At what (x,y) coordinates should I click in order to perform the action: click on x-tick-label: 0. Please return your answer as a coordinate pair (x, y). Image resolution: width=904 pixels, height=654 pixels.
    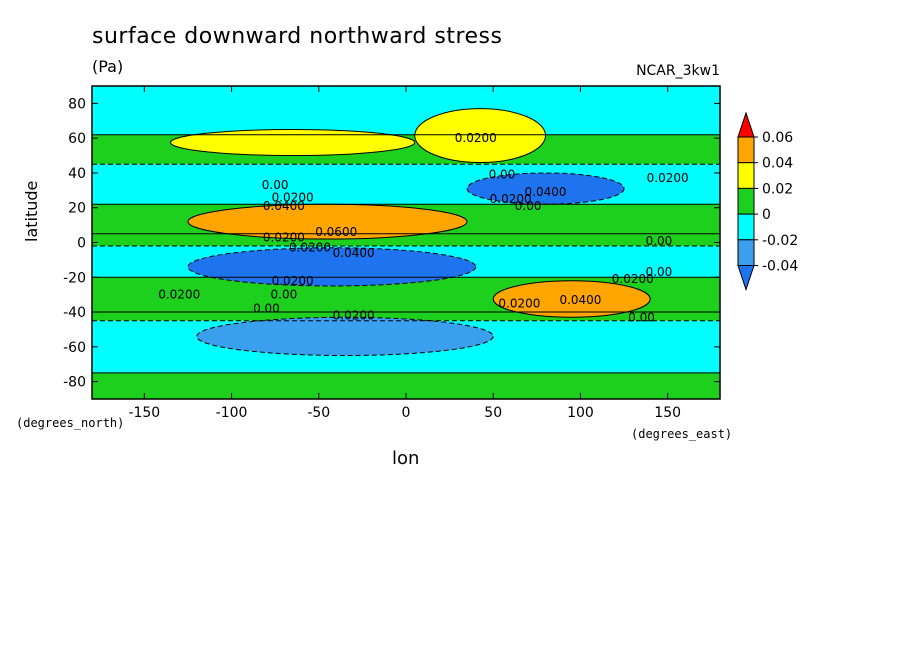
    Looking at the image, I should click on (406, 413).